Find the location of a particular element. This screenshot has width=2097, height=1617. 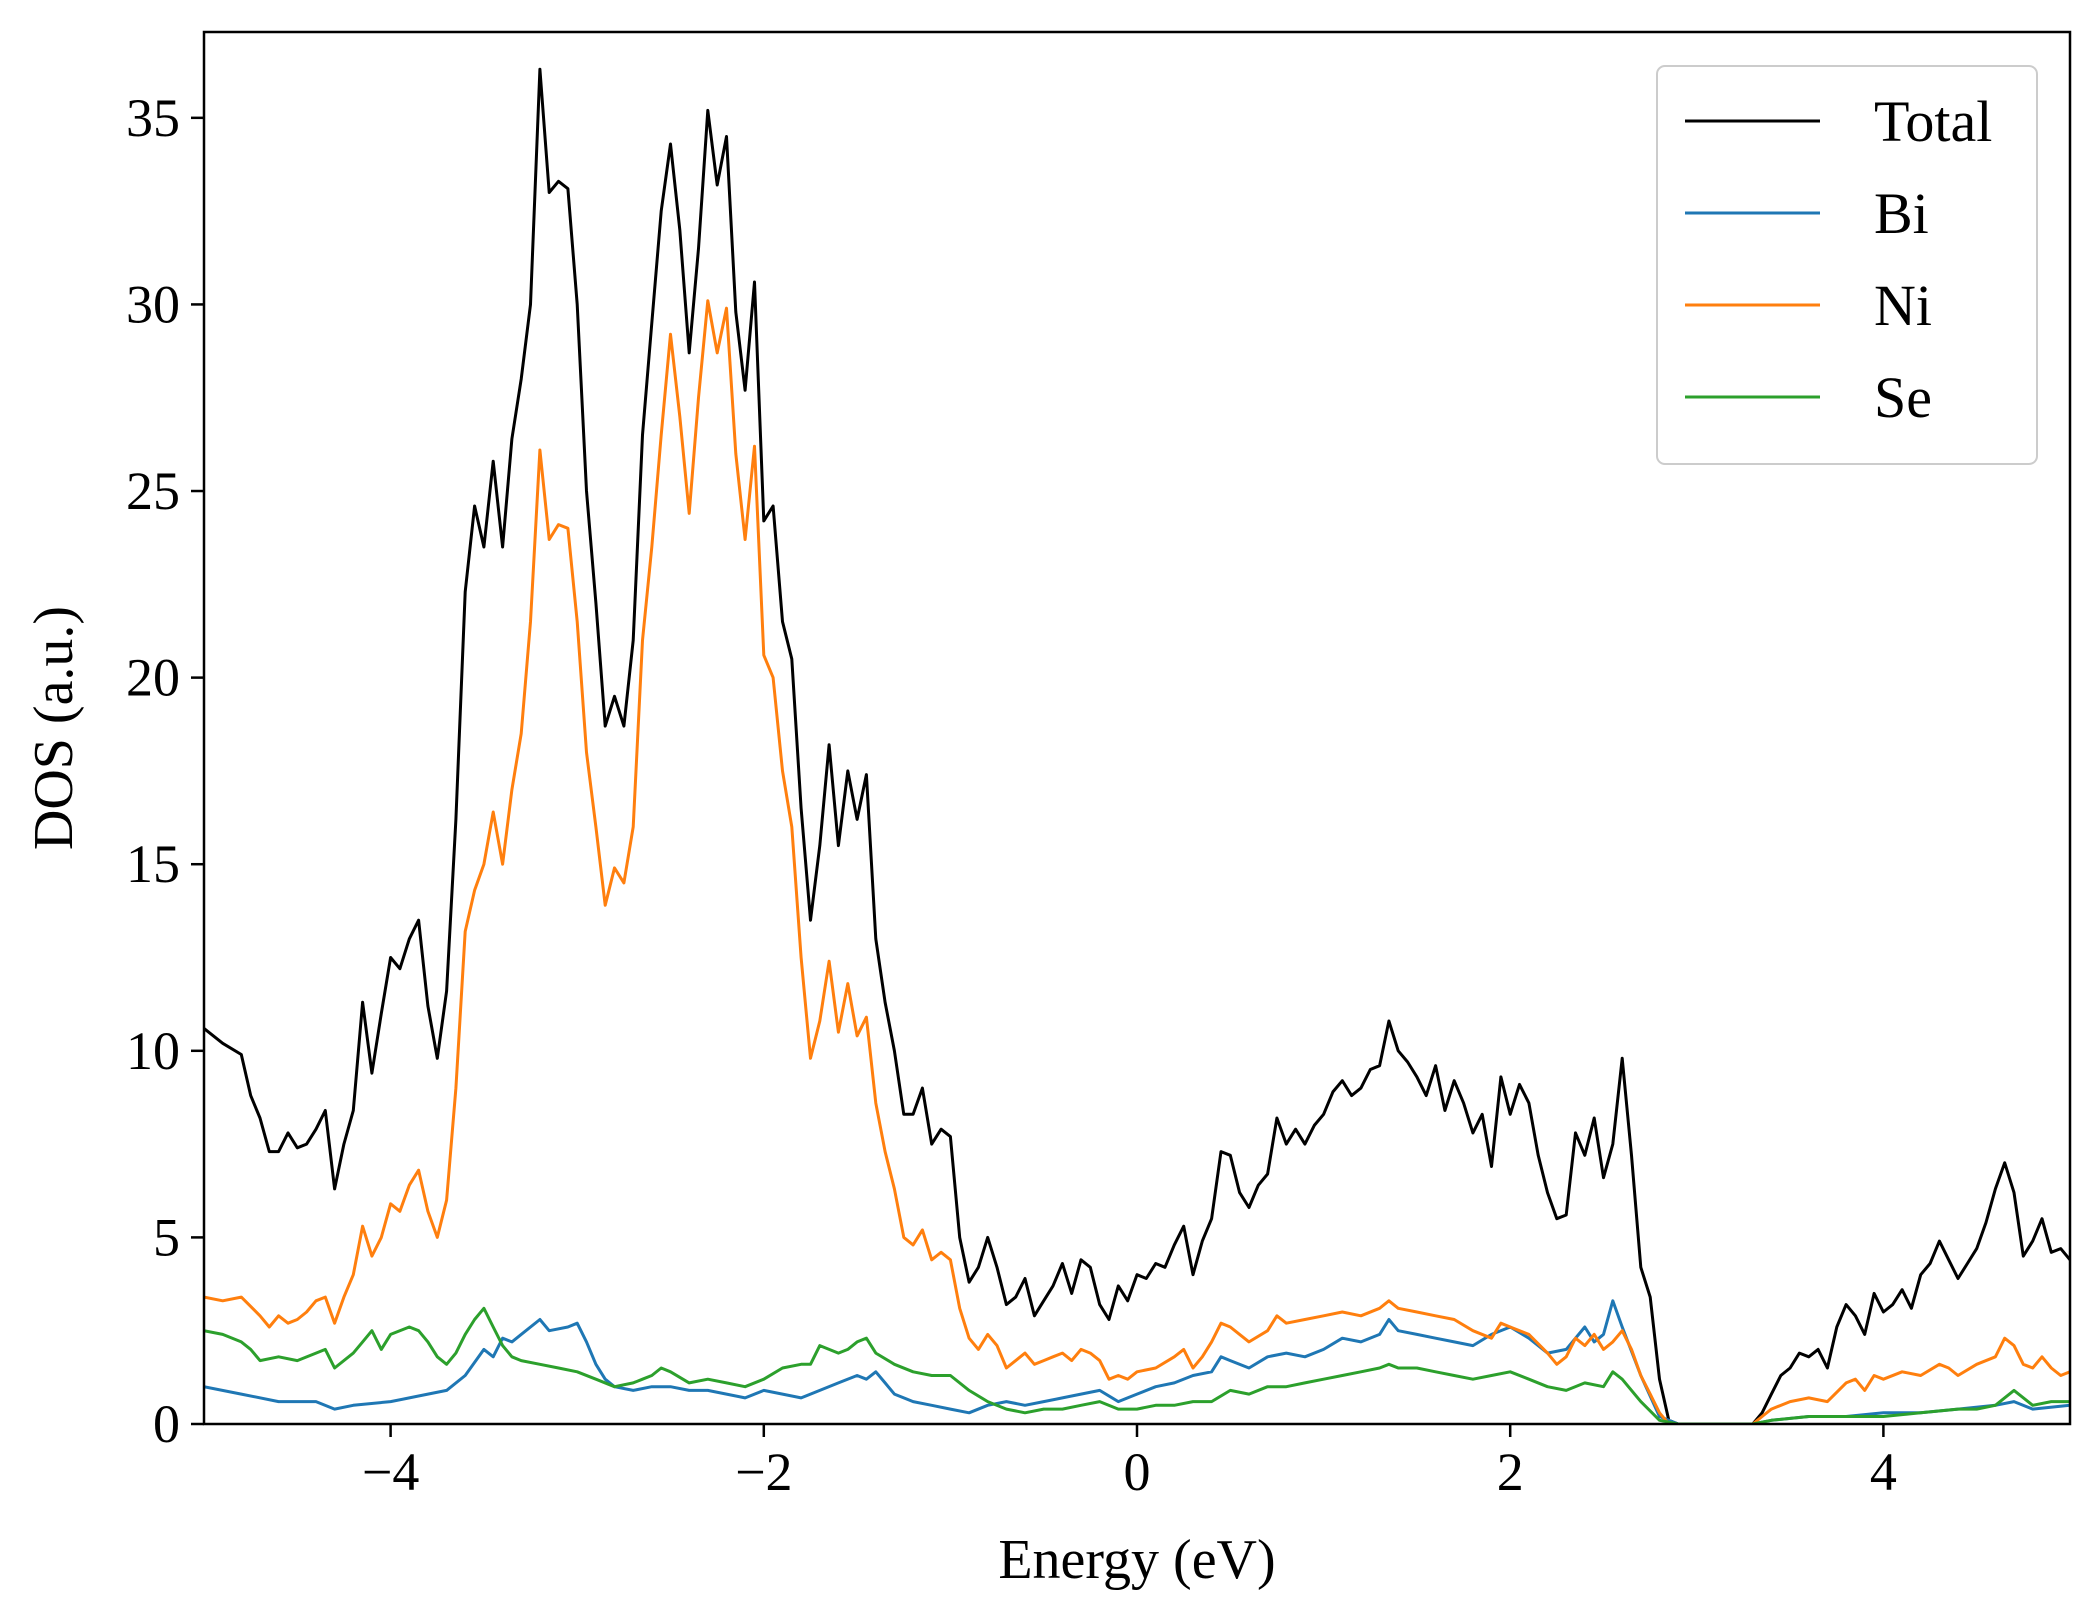

legend-label-ni: Ni is located at coordinates (1903, 305).